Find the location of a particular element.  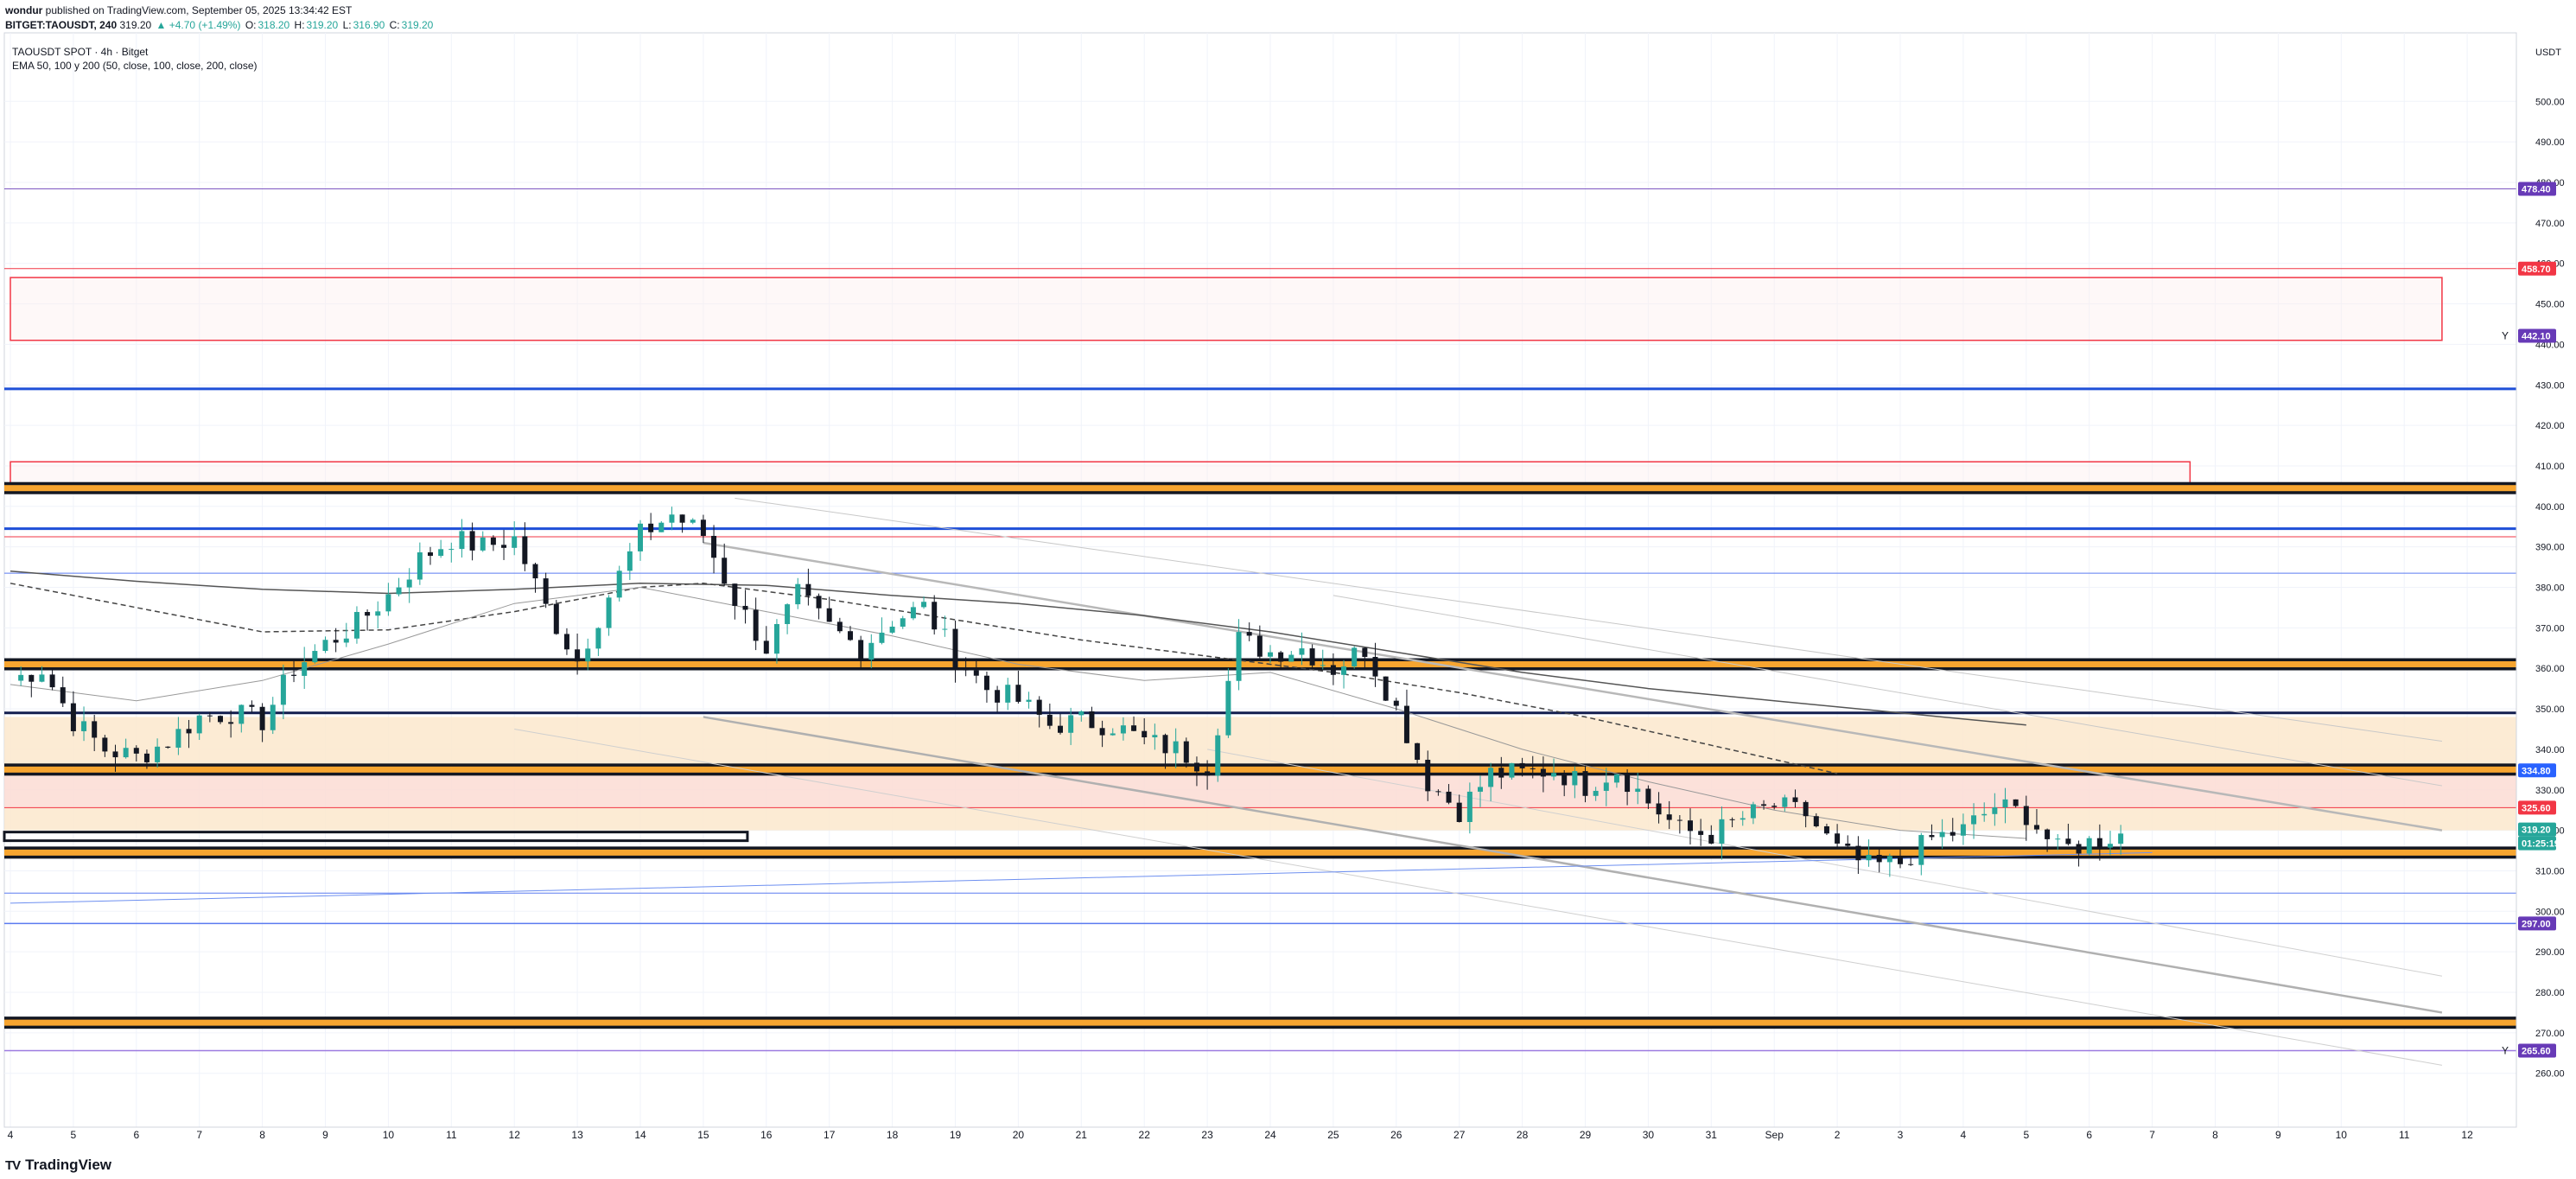

time-tick-label: 26 is located at coordinates (1396, 1135).